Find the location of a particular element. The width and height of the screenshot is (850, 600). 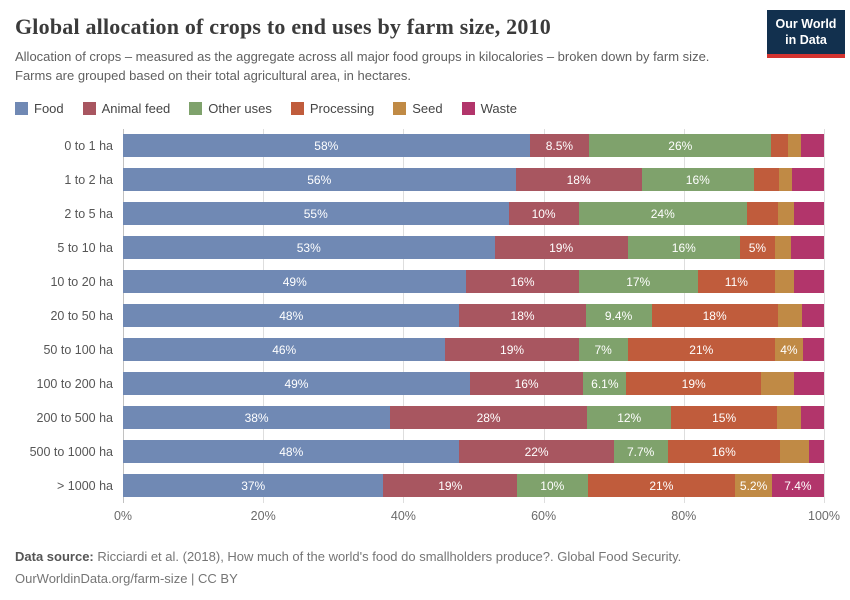

row-label: 20 to 50 ha is located at coordinates (81, 315).